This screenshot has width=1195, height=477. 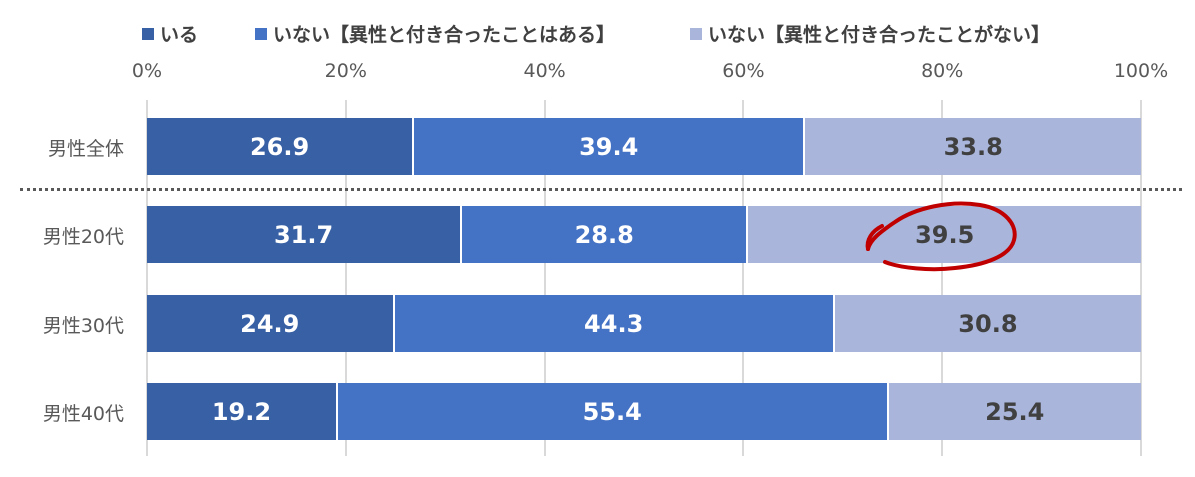 I want to click on data-label: 44.3, so click(x=614, y=323).